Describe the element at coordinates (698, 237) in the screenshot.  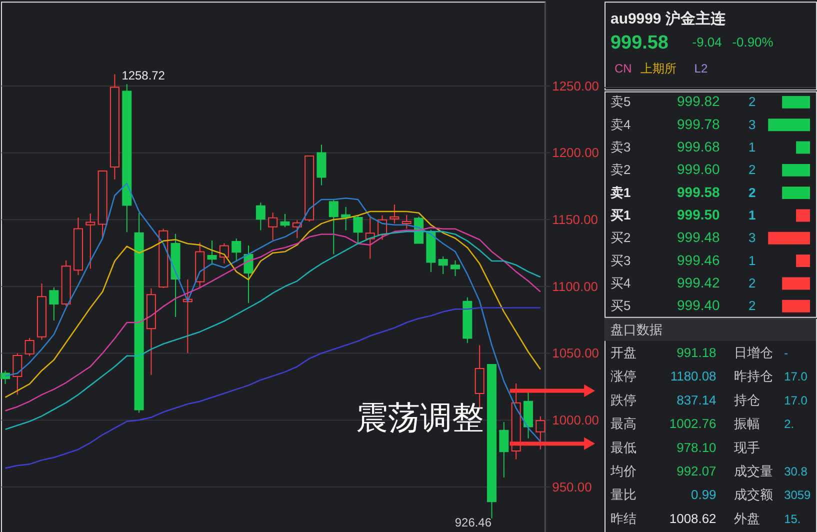
I see `y-tick-label: 999.48` at that location.